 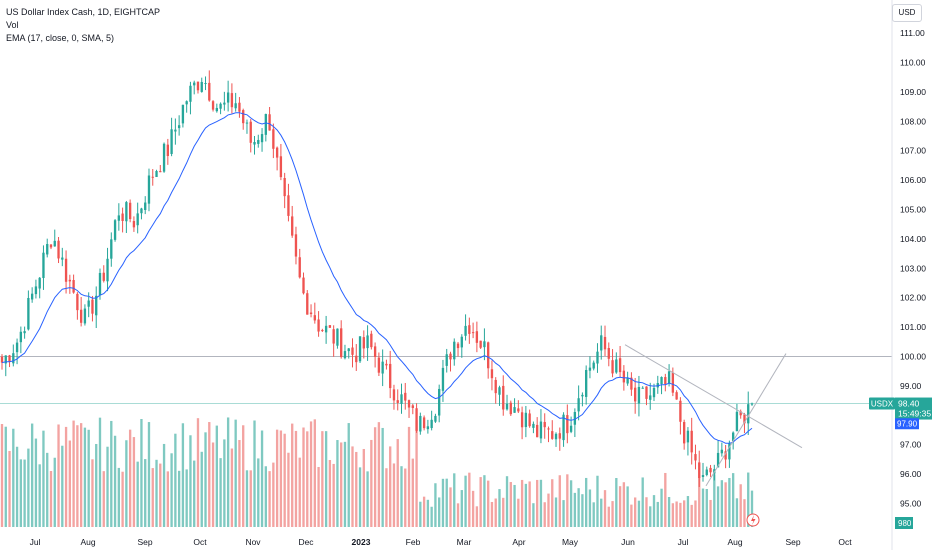 What do you see at coordinates (746, 420) in the screenshot?
I see `ascending-trendline` at bounding box center [746, 420].